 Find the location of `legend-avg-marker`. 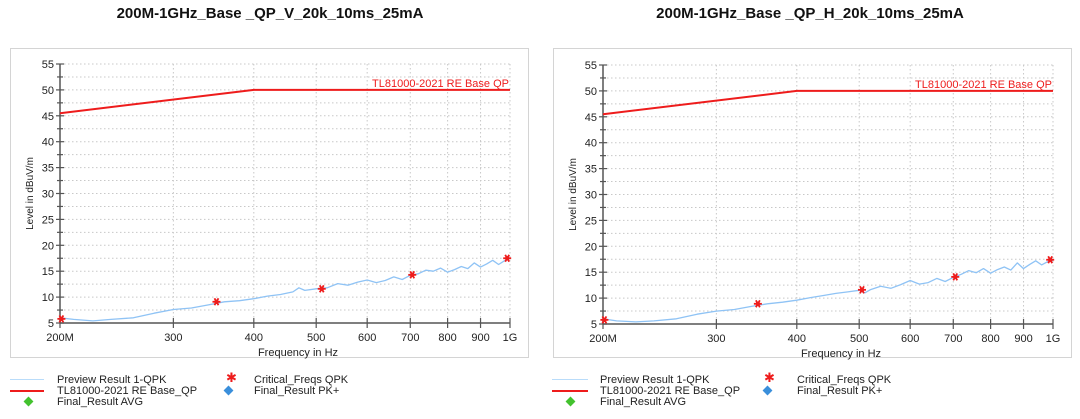

legend-avg-marker is located at coordinates (570, 402).